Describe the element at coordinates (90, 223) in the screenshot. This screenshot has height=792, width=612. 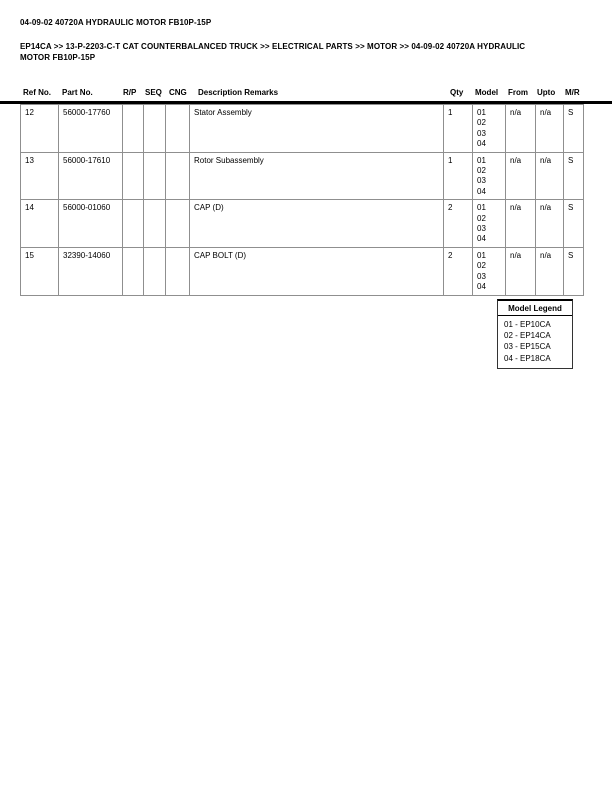
I see `cell-part-no: 56000-01060` at that location.